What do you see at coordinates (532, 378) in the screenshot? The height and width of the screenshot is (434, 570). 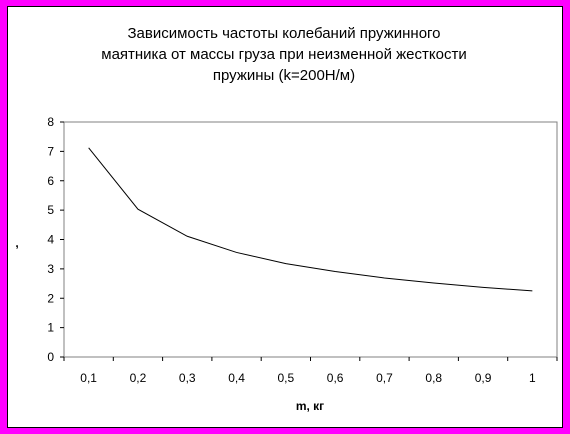 I see `x-tick-label: 1` at bounding box center [532, 378].